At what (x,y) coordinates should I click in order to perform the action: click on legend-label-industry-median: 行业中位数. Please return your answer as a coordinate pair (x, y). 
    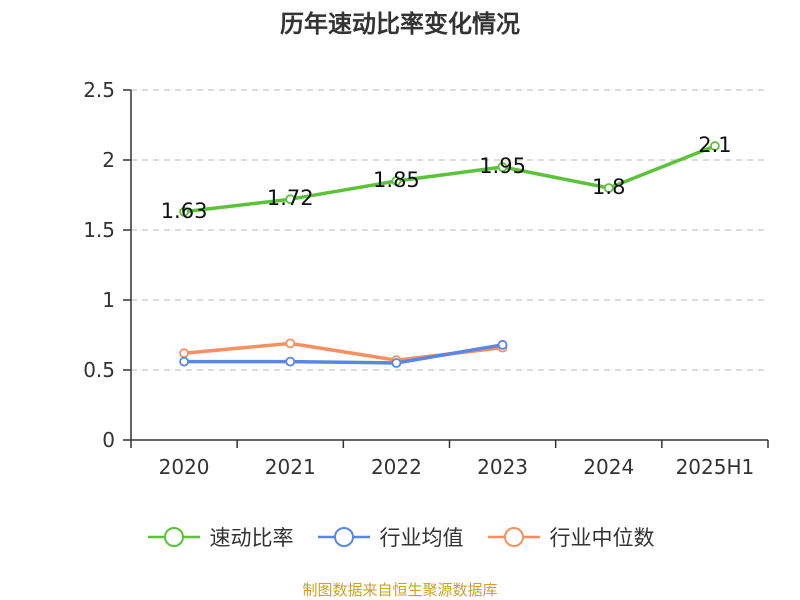
    Looking at the image, I should click on (602, 538).